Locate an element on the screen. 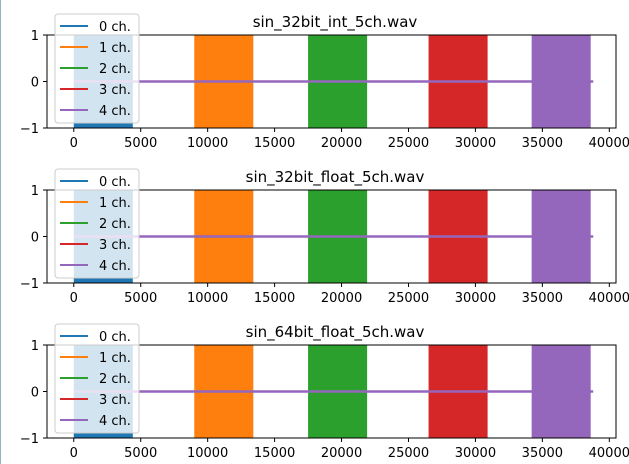 Image resolution: width=629 pixels, height=464 pixels. chart-title: sin_64bit_float_5ch.wav is located at coordinates (335, 332).